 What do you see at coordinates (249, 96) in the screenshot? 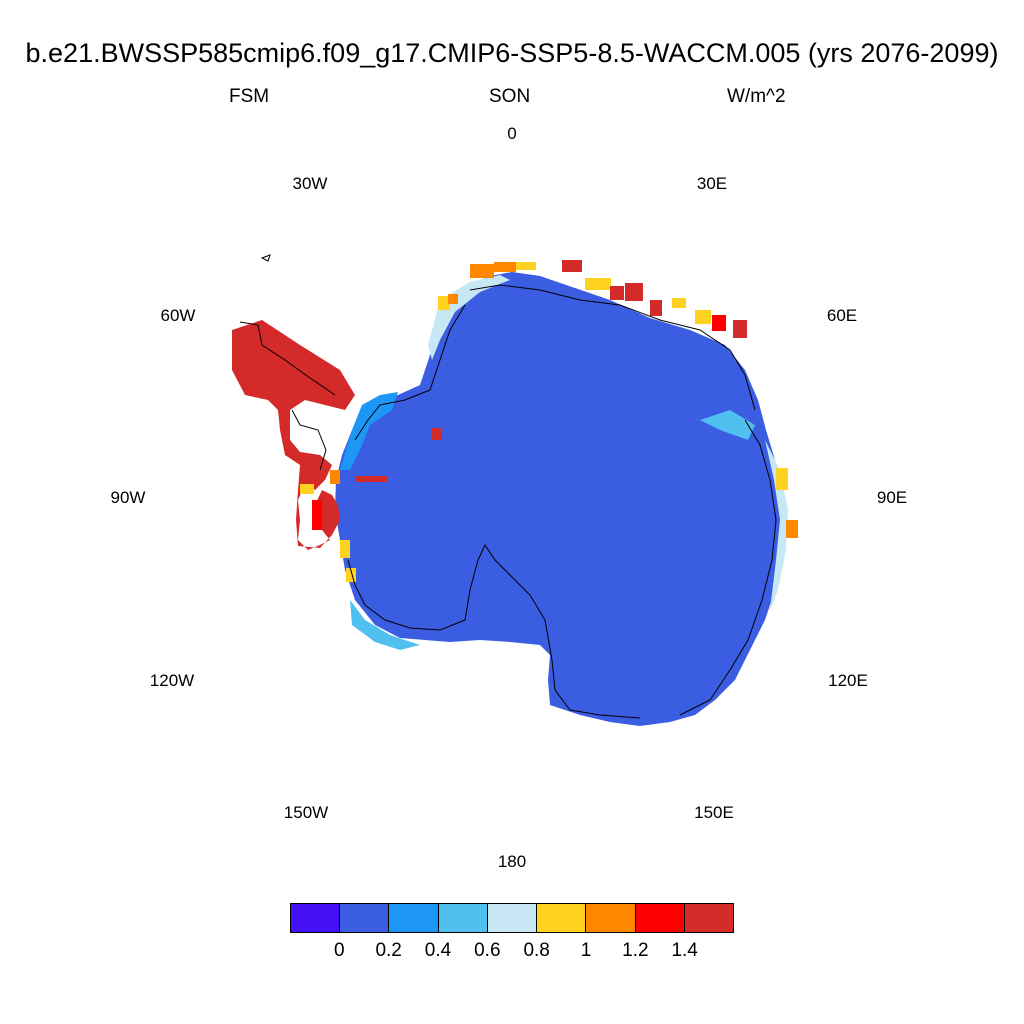
I see `variable-label: FSM` at bounding box center [249, 96].